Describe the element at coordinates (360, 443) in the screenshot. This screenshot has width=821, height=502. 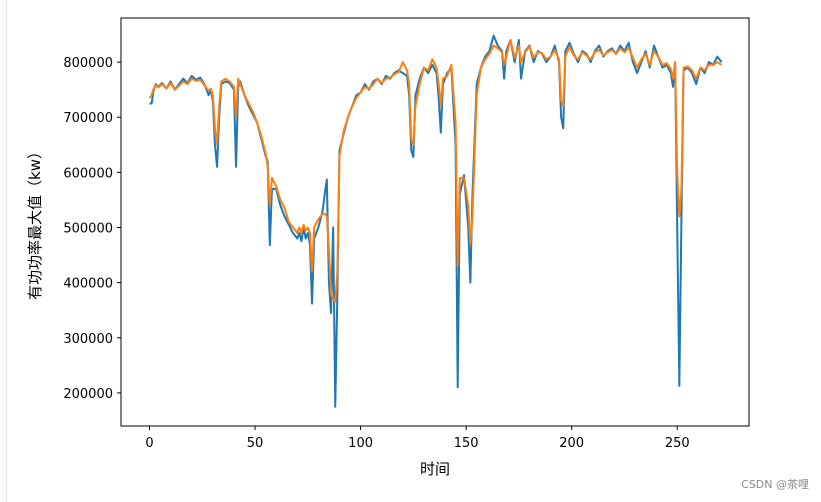
I see `x-tick-label: 100` at that location.